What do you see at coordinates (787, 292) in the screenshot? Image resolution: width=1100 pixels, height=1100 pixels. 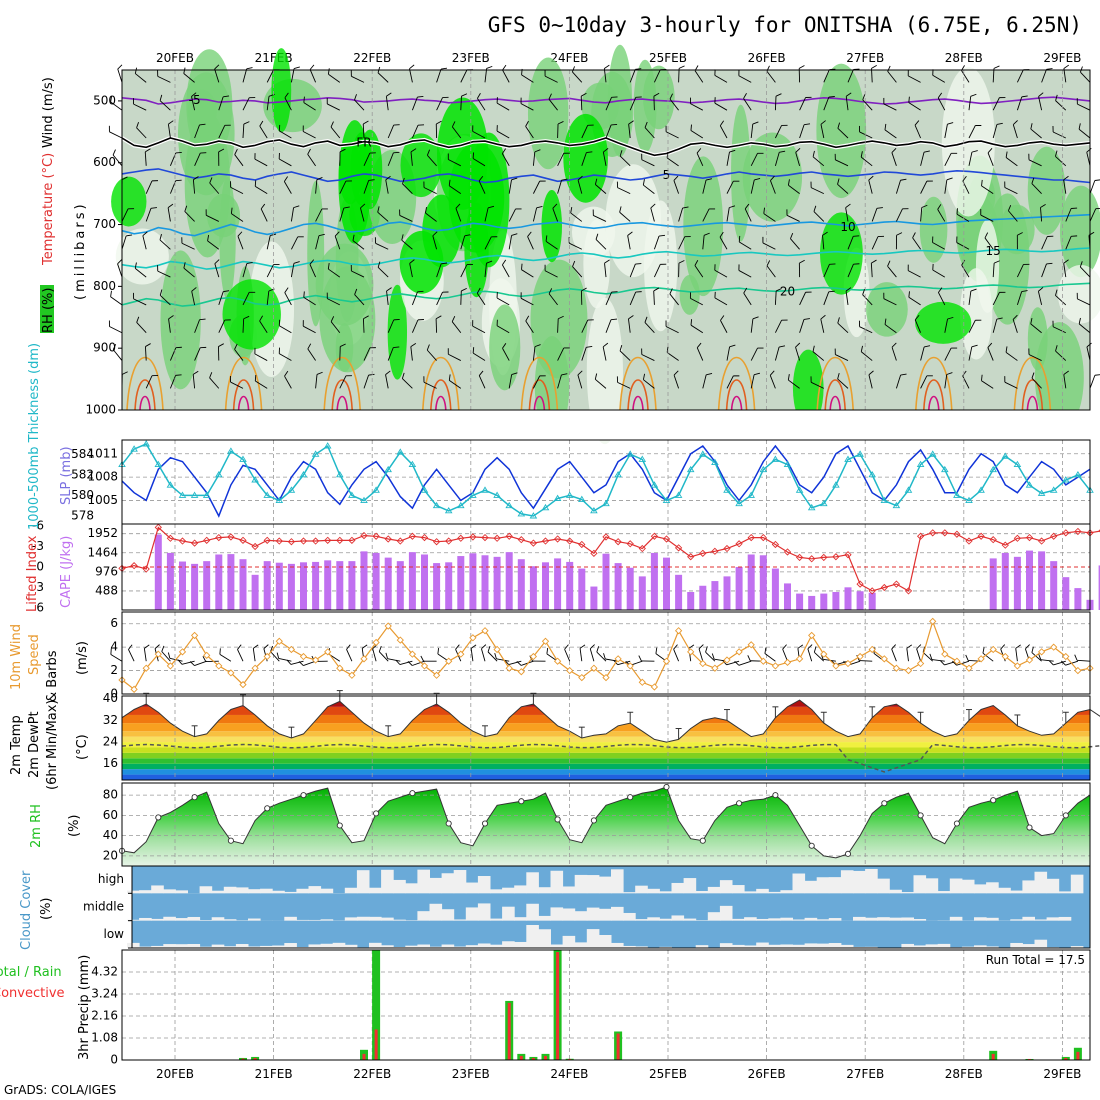 I see `isotherm-label: 20` at bounding box center [787, 292].